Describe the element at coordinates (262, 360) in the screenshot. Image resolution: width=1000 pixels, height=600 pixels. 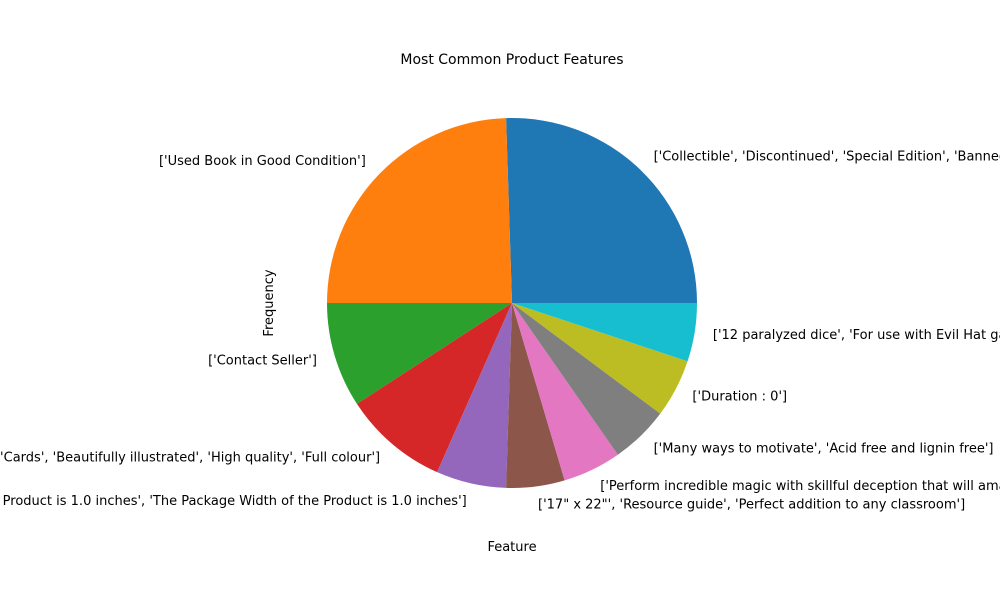
I see `pie-label-2: ['Contact Seller']` at that location.